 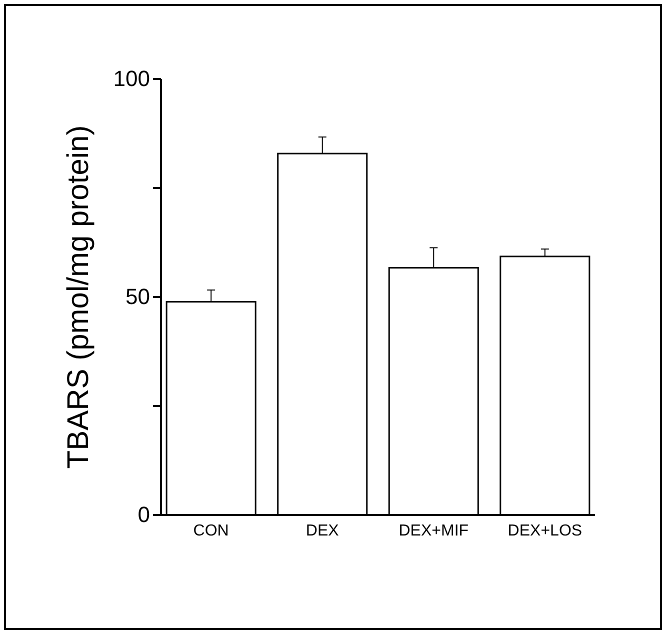 I want to click on y-tick-label: 0, so click(x=144, y=515).